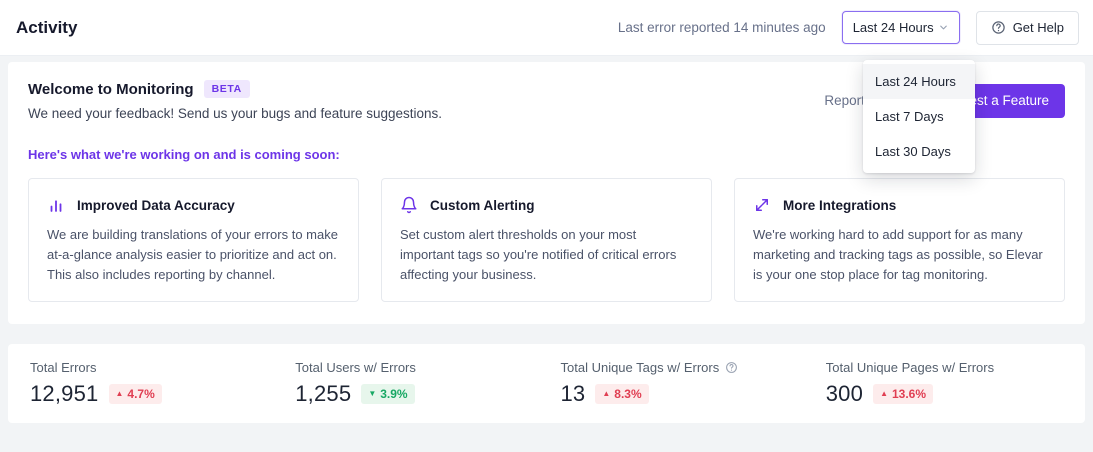 The width and height of the screenshot is (1093, 452). Describe the element at coordinates (762, 205) in the screenshot. I see `diagonal-arrows-icon` at that location.